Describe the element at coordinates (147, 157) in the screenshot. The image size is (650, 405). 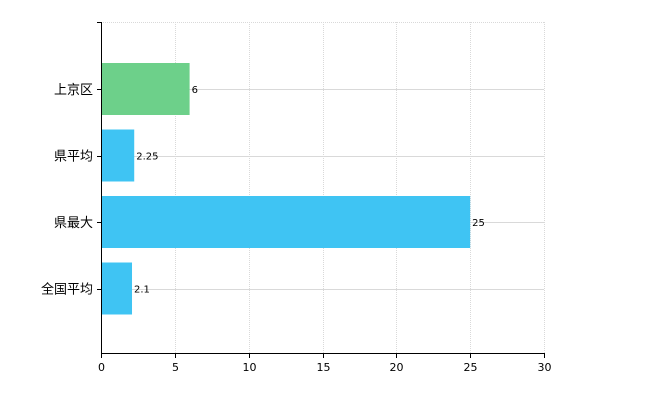
I see `data-label: 2.25` at that location.